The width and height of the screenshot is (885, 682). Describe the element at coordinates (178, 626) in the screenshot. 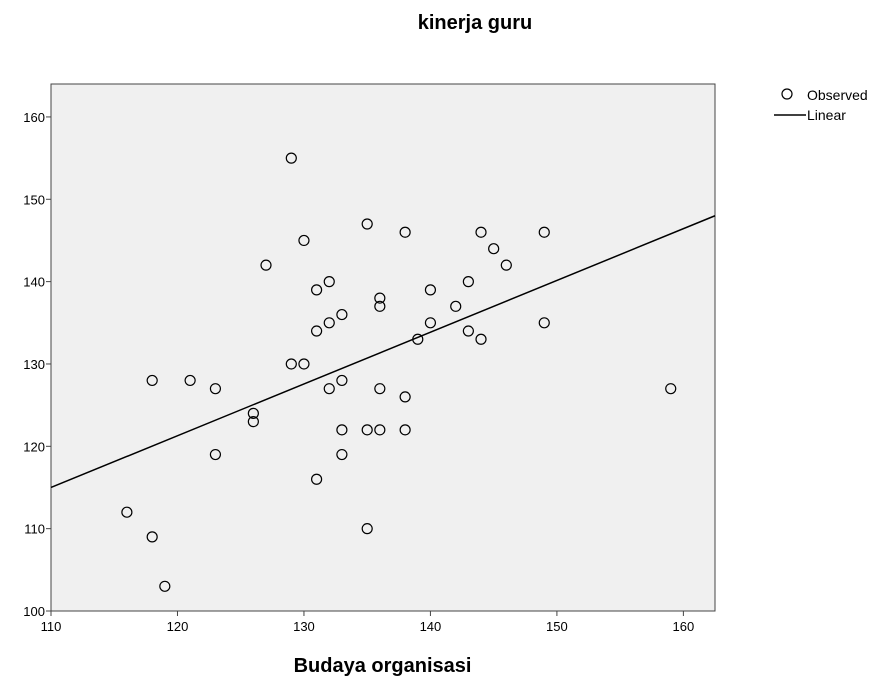

I see `x-tick-label: 120` at that location.